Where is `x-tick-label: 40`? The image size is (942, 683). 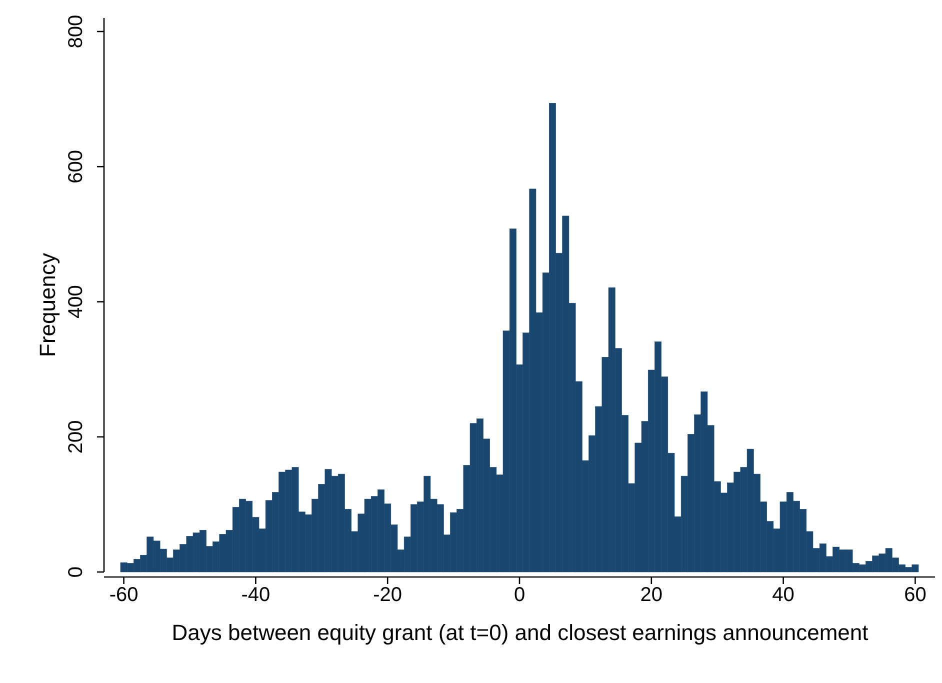
x-tick-label: 40 is located at coordinates (783, 595).